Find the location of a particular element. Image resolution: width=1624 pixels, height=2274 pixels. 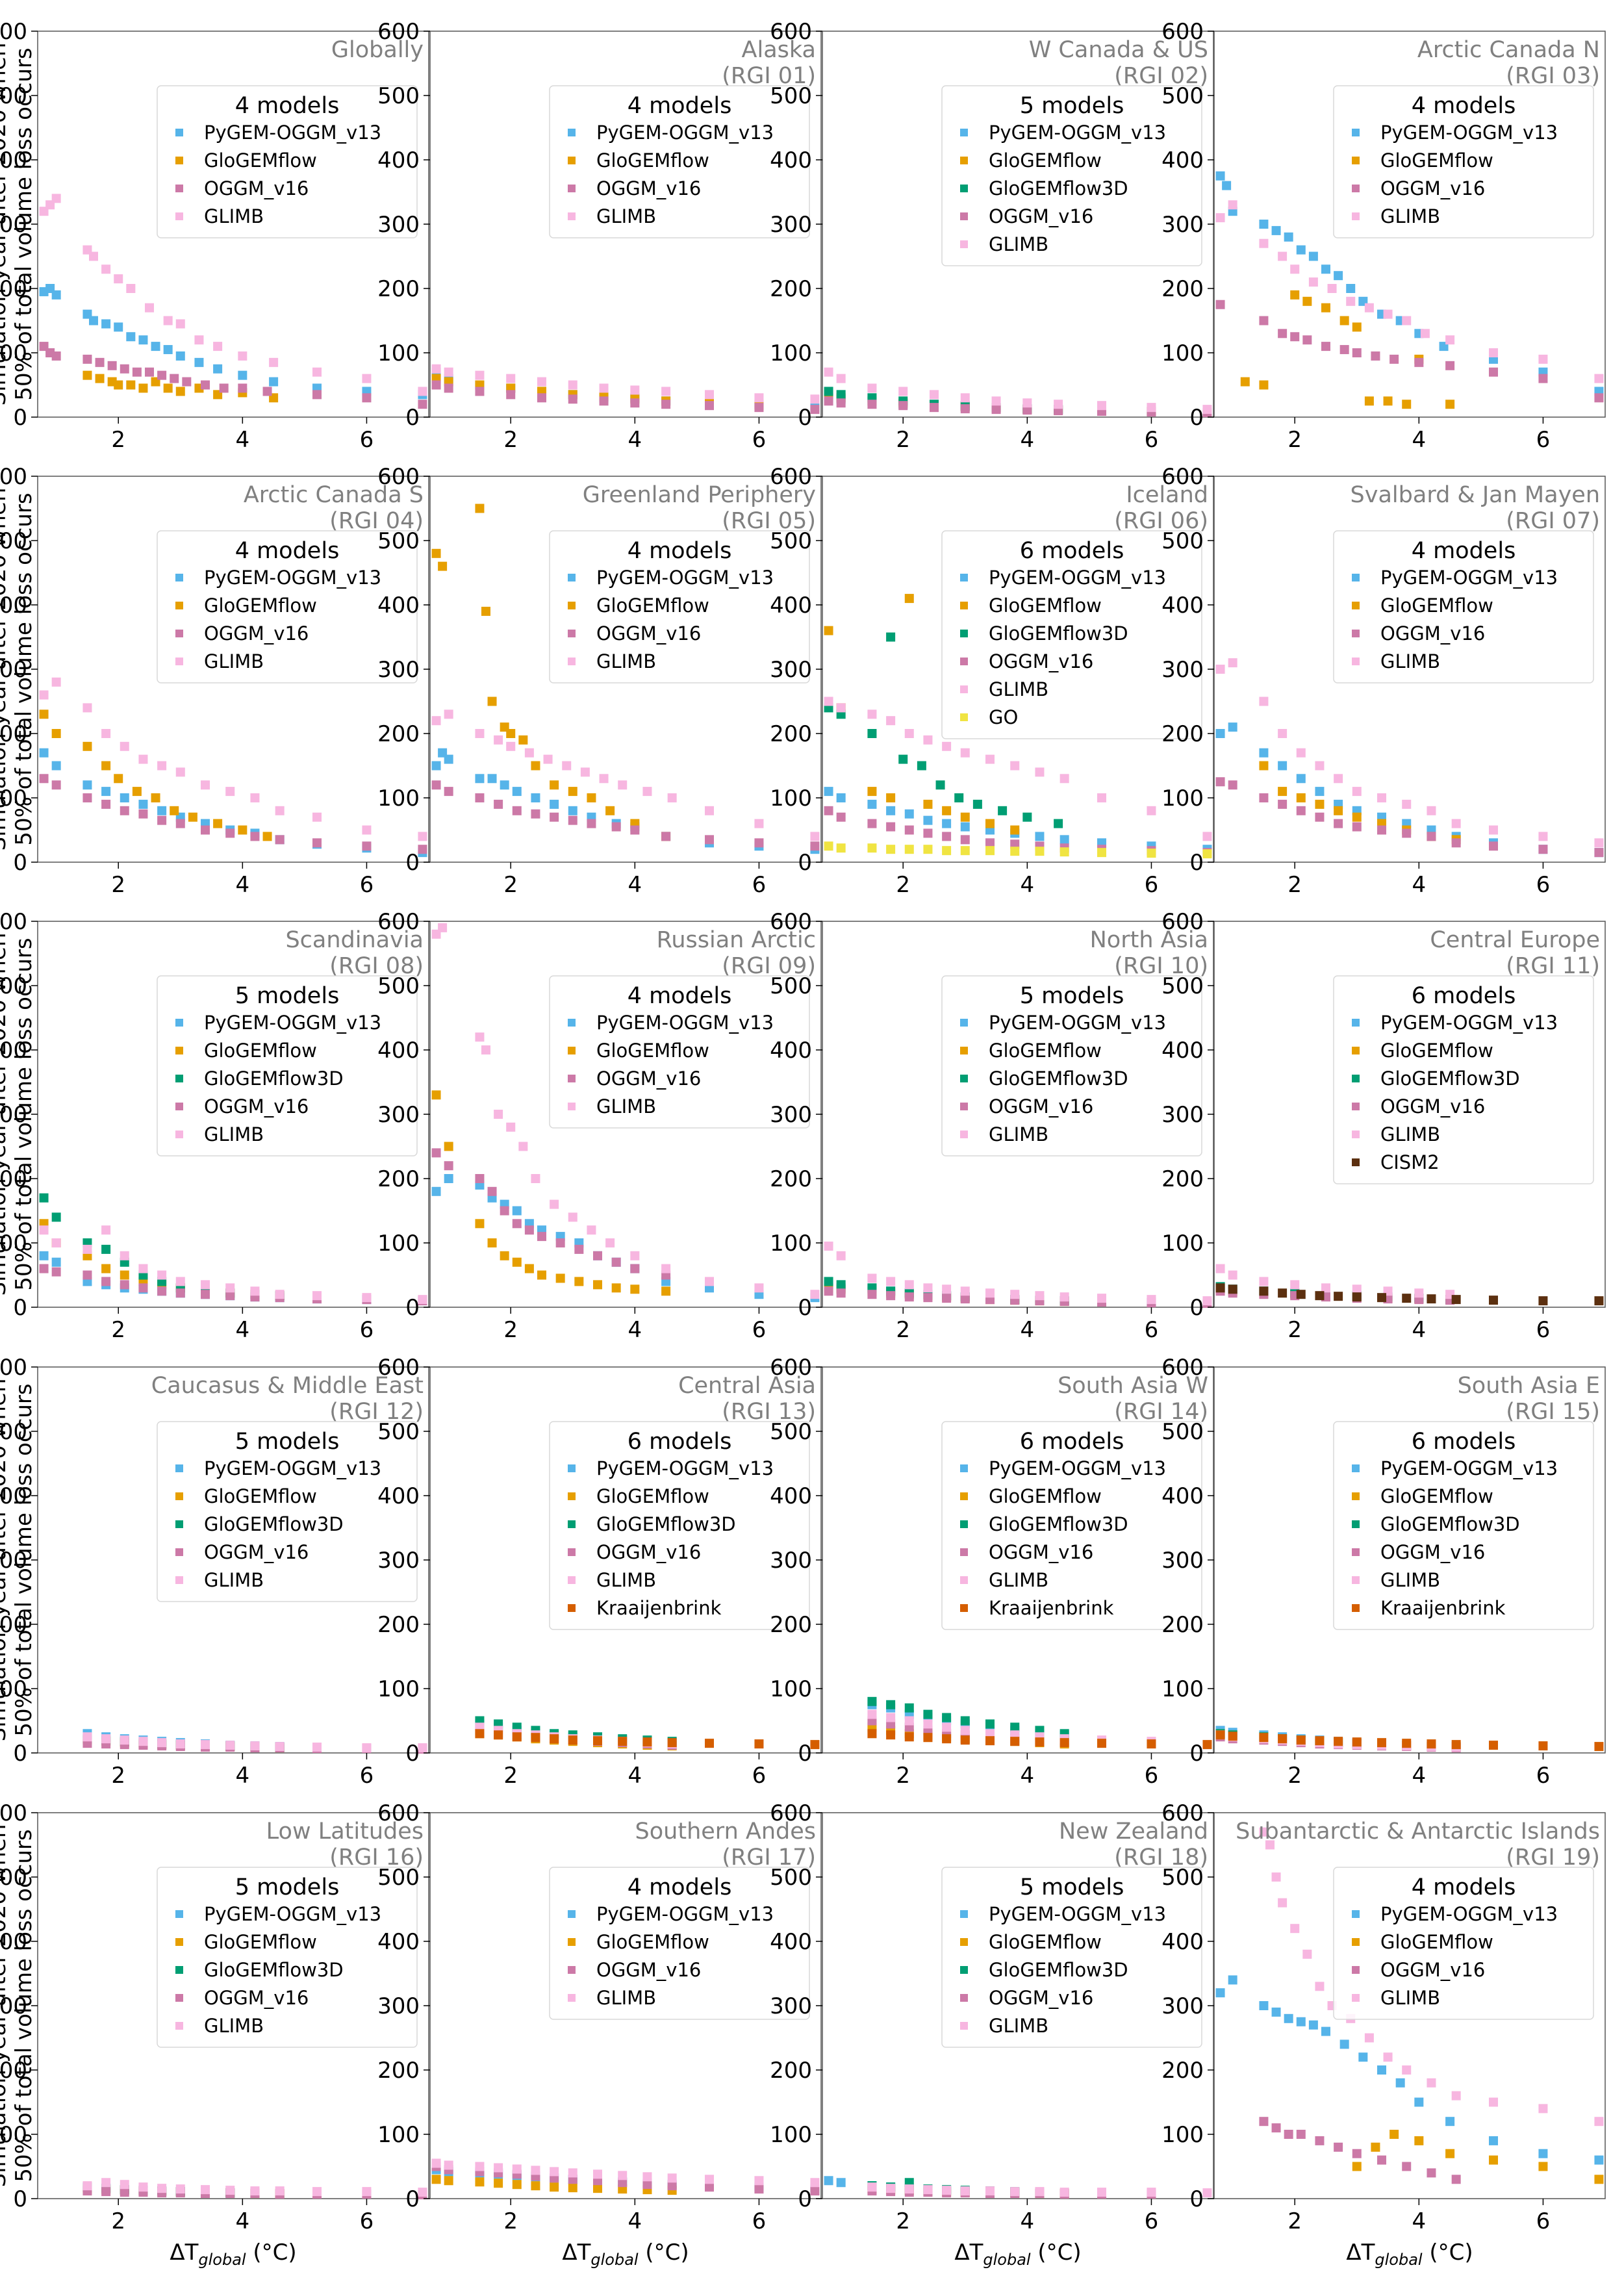

series-OGGM_v16 is located at coordinates (1360, 2150).